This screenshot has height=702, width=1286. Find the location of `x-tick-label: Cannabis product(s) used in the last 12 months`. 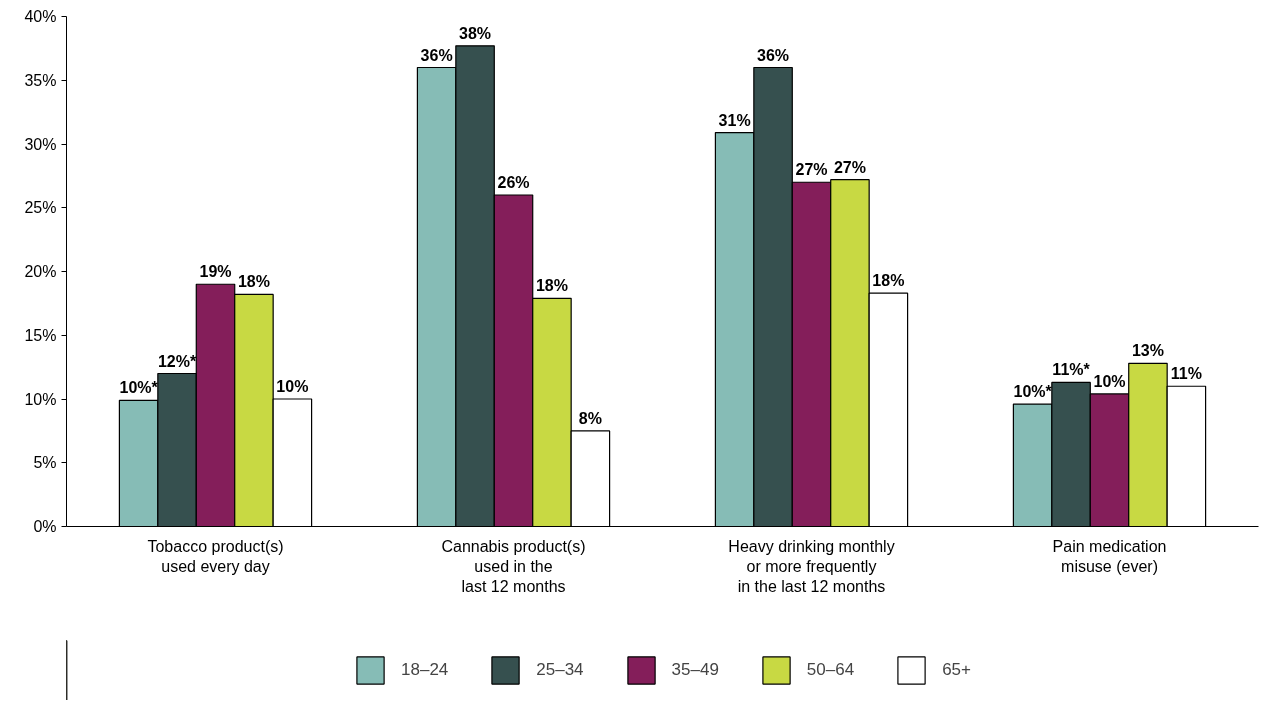

x-tick-label: Cannabis product(s) used in the last 12 months is located at coordinates (513, 566).